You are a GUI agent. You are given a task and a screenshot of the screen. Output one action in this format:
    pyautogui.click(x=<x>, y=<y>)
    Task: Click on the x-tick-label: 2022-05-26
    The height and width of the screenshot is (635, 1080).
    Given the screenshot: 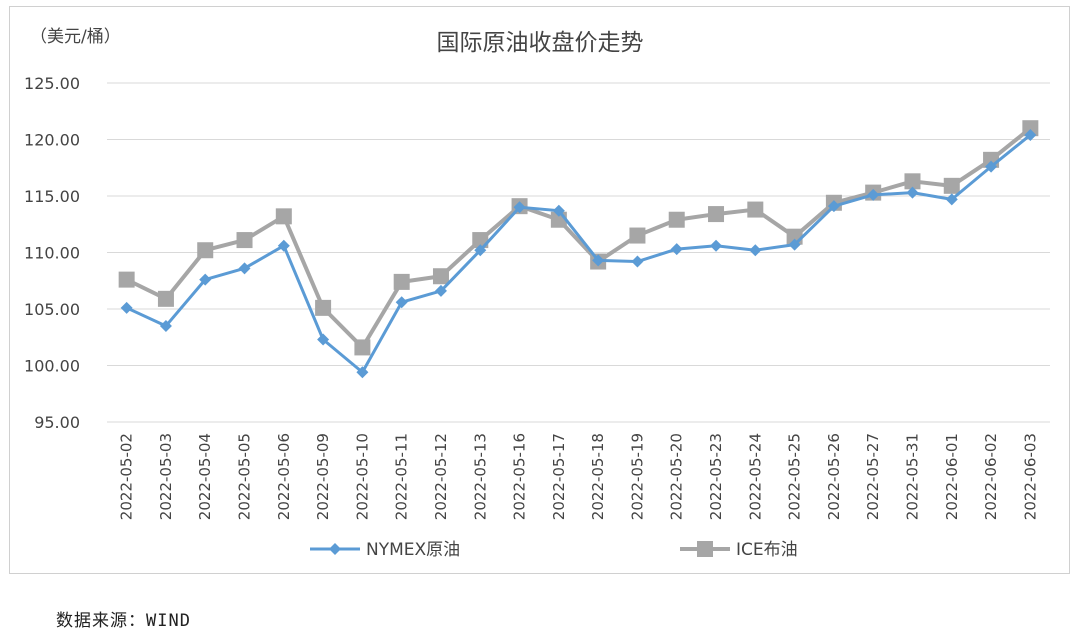 What is the action you would take?
    pyautogui.click(x=834, y=476)
    